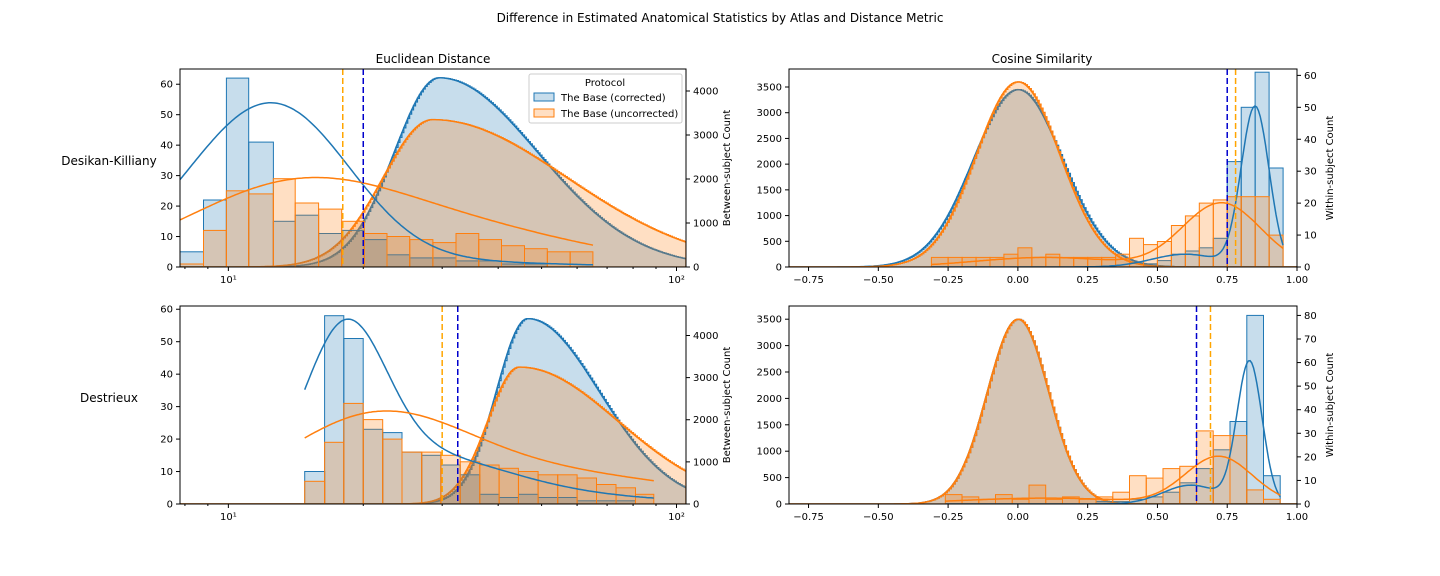  Describe the element at coordinates (769, 320) in the screenshot. I see `between-axis-tick-label: 3500` at that location.